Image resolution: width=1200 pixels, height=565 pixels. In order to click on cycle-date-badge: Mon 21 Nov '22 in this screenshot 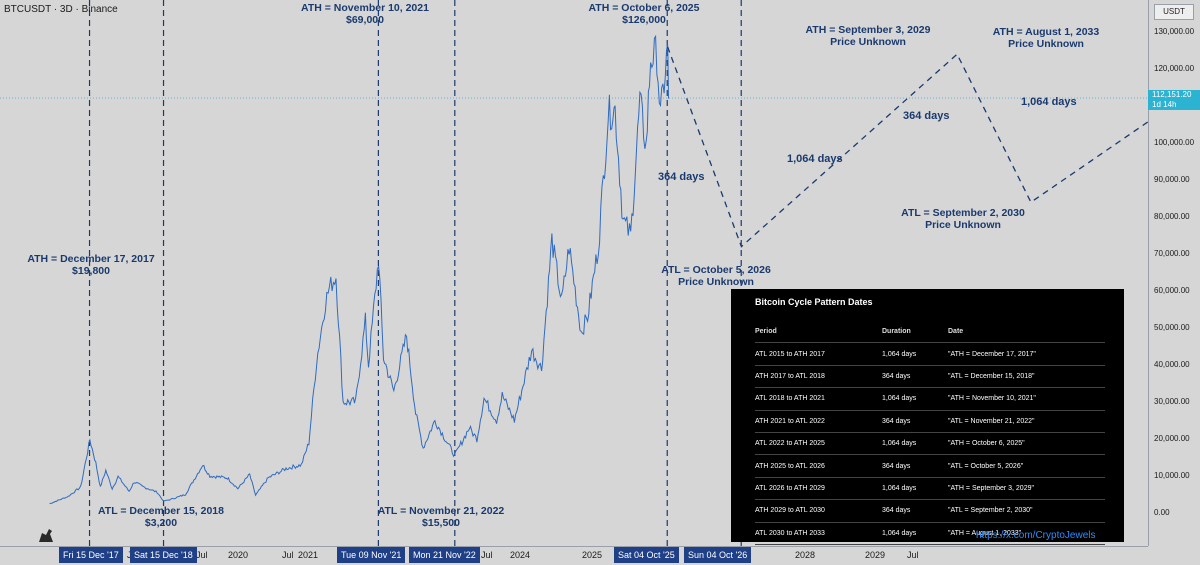, I will do `click(444, 555)`.